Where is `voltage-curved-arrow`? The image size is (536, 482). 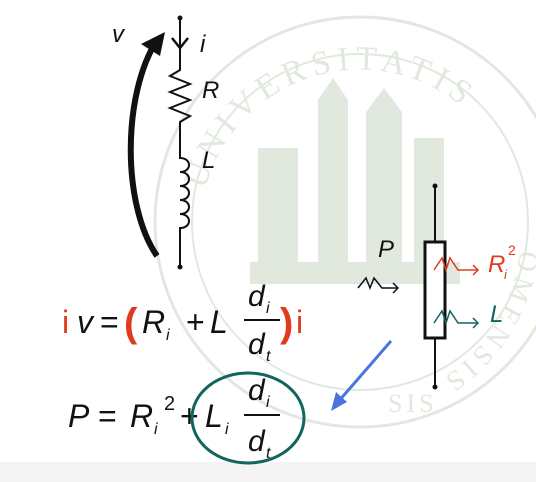 voltage-curved-arrow is located at coordinates (143, 148).